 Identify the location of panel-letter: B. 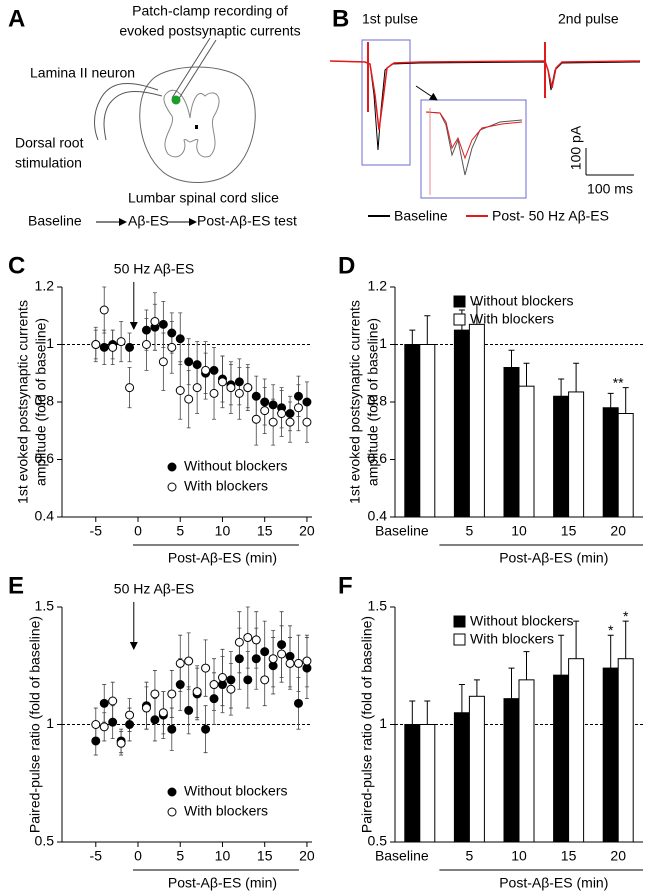
(340, 18).